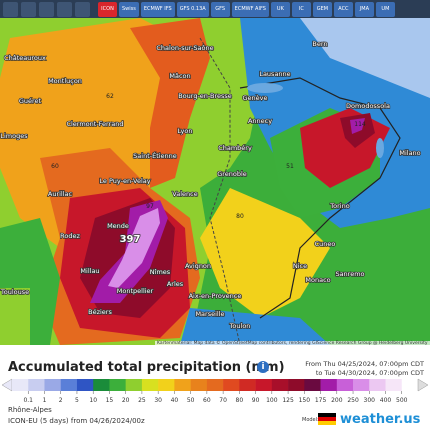 This screenshot has width=430, height=428. What do you see at coordinates (370, 400) in the screenshot?
I see `scale-label: 300` at bounding box center [370, 400].